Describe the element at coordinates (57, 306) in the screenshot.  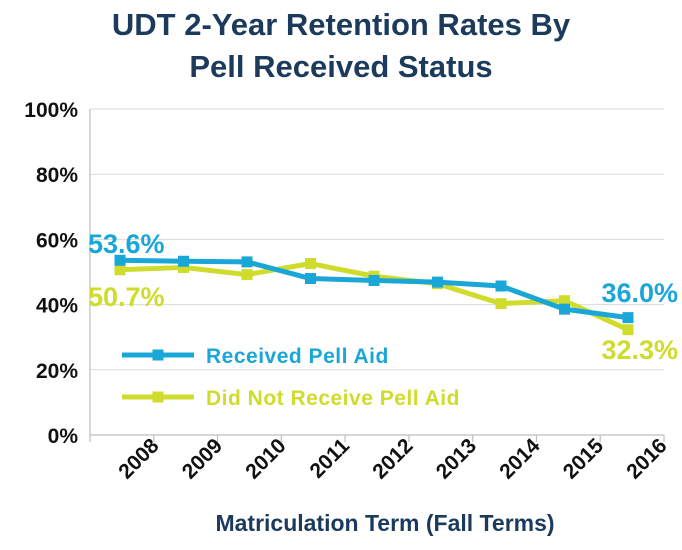
I see `y-tick-label-40: 40%` at that location.